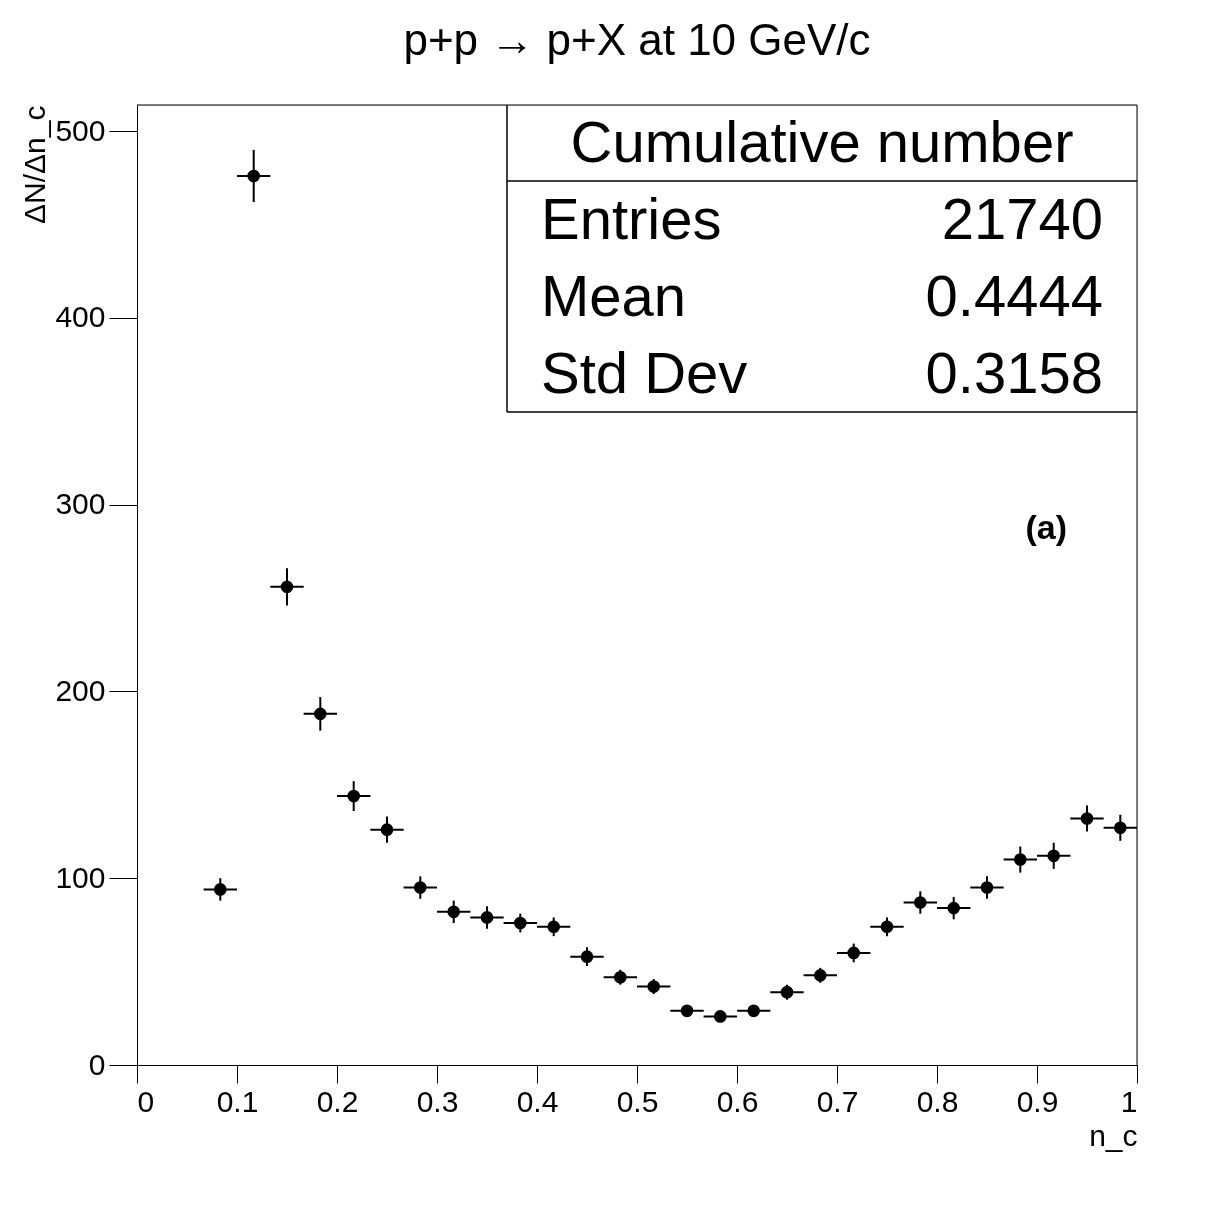 Image resolution: width=1207 pixels, height=1214 pixels. I want to click on y-tick-label: 400, so click(80, 317).